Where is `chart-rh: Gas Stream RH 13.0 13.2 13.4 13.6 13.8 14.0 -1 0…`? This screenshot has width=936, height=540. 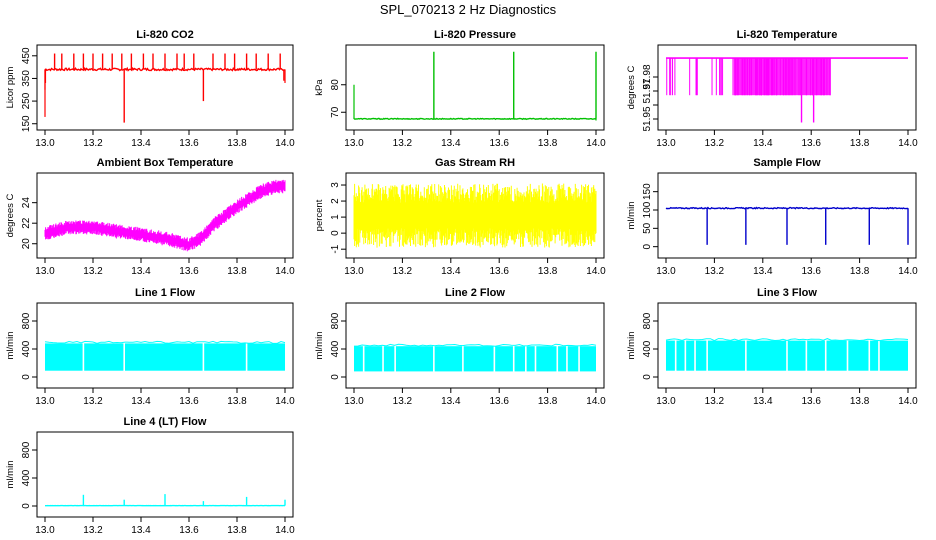
chart-rh: Gas Stream RH 13.0 13.2 13.4 13.6 13.8 14.0 -1 0… is located at coordinates (460, 217).